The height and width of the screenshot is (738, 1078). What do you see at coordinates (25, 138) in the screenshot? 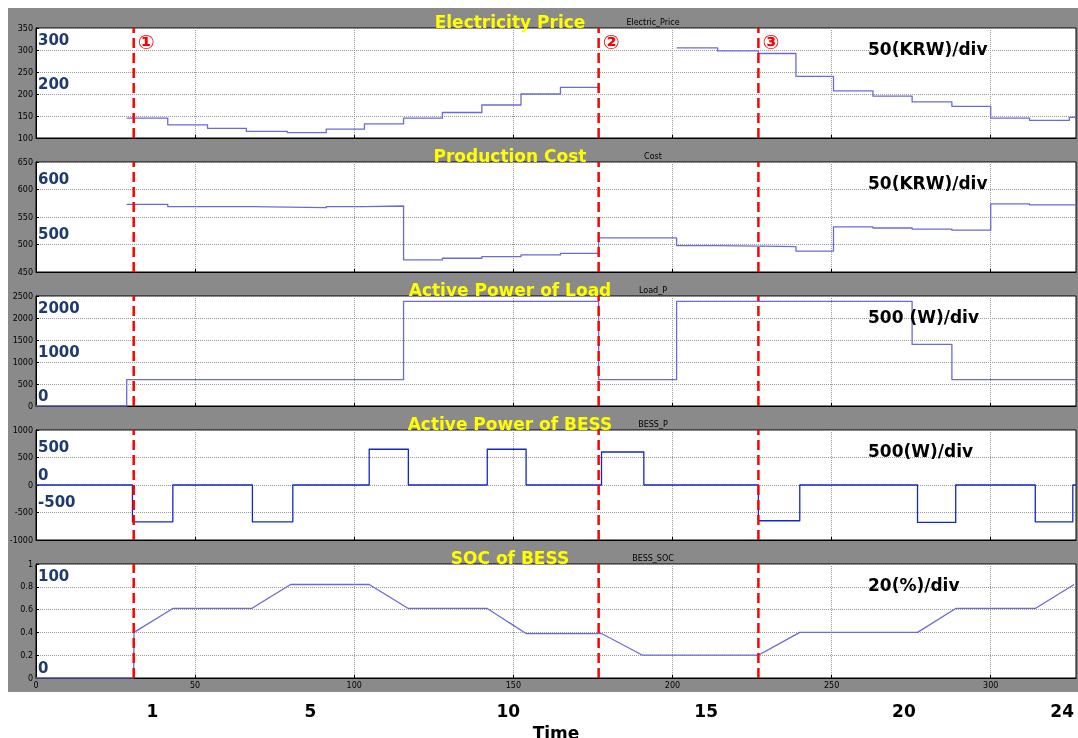
I see `y-tick-label: 100` at bounding box center [25, 138].